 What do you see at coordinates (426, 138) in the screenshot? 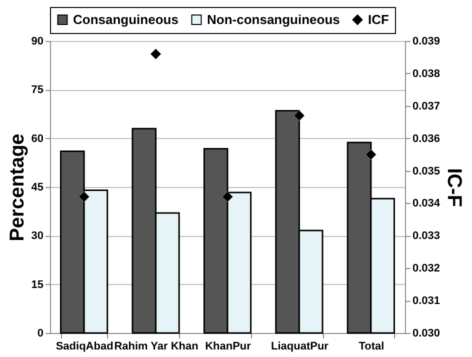
I see `y2-tick-label: 0.036` at bounding box center [426, 138].